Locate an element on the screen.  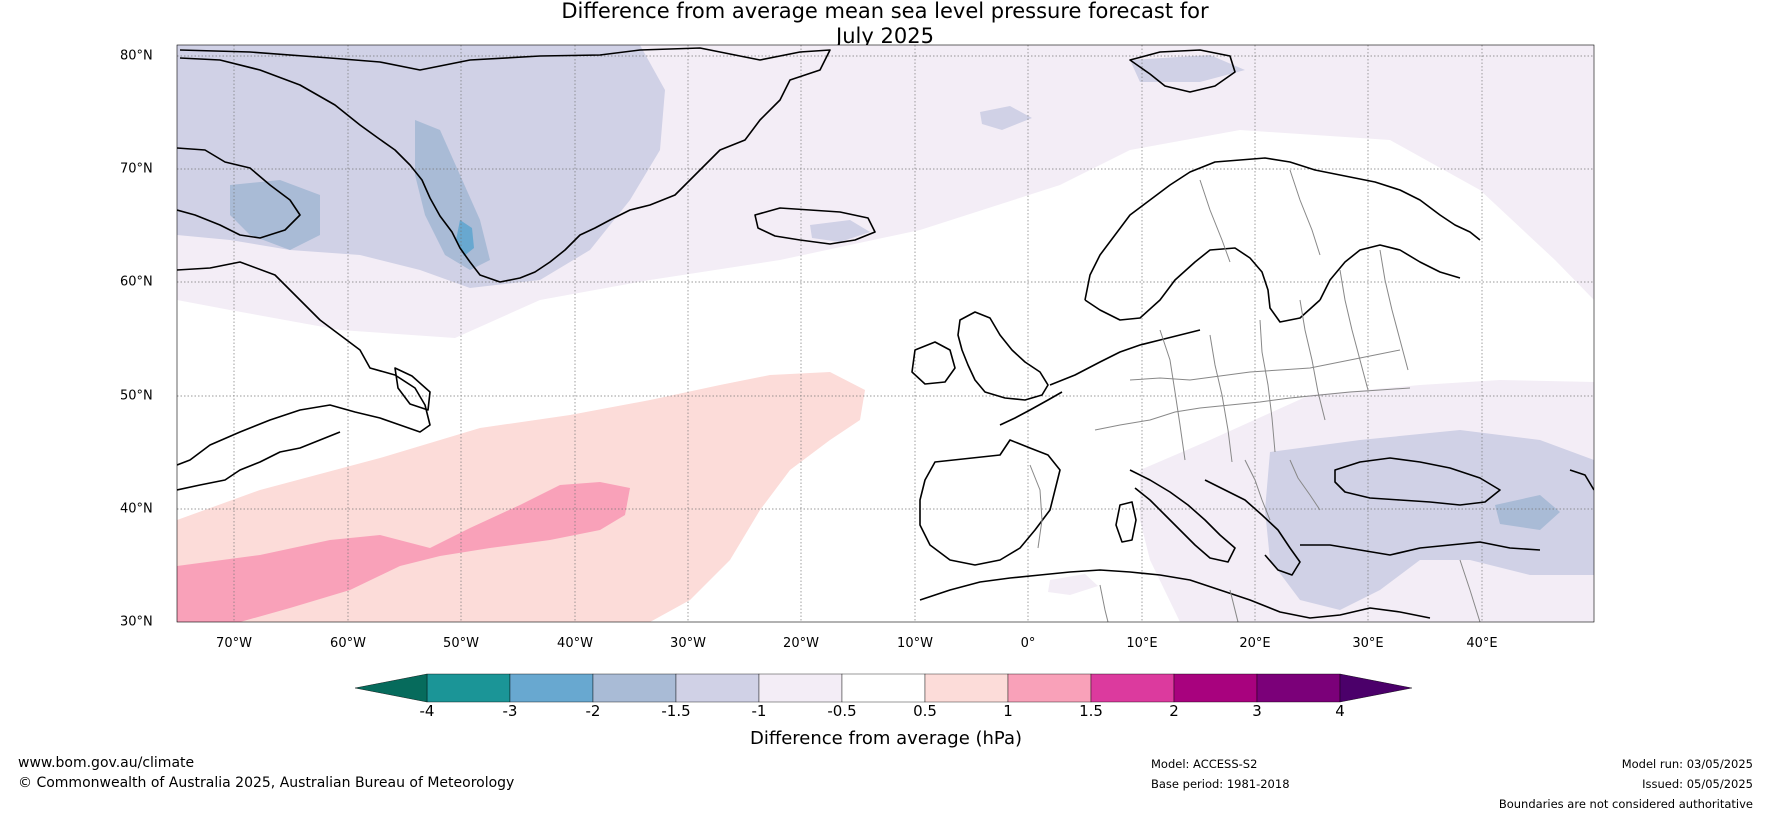
coastline-scandinavia is located at coordinates (1282, 229).